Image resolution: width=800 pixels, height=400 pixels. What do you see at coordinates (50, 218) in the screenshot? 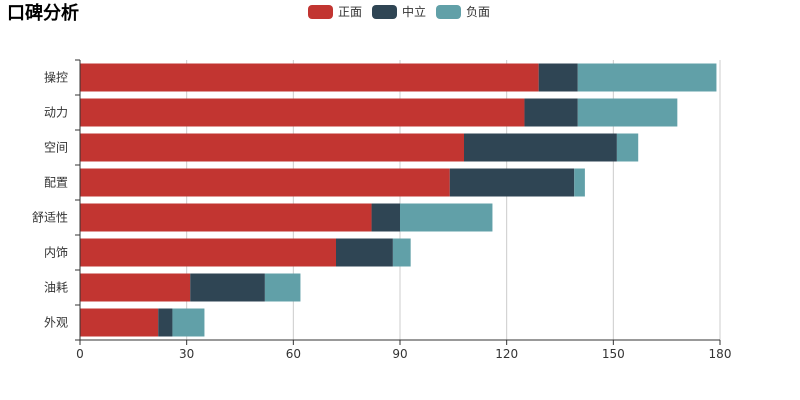
I see `y-tick-label: 舒适性` at bounding box center [50, 218].